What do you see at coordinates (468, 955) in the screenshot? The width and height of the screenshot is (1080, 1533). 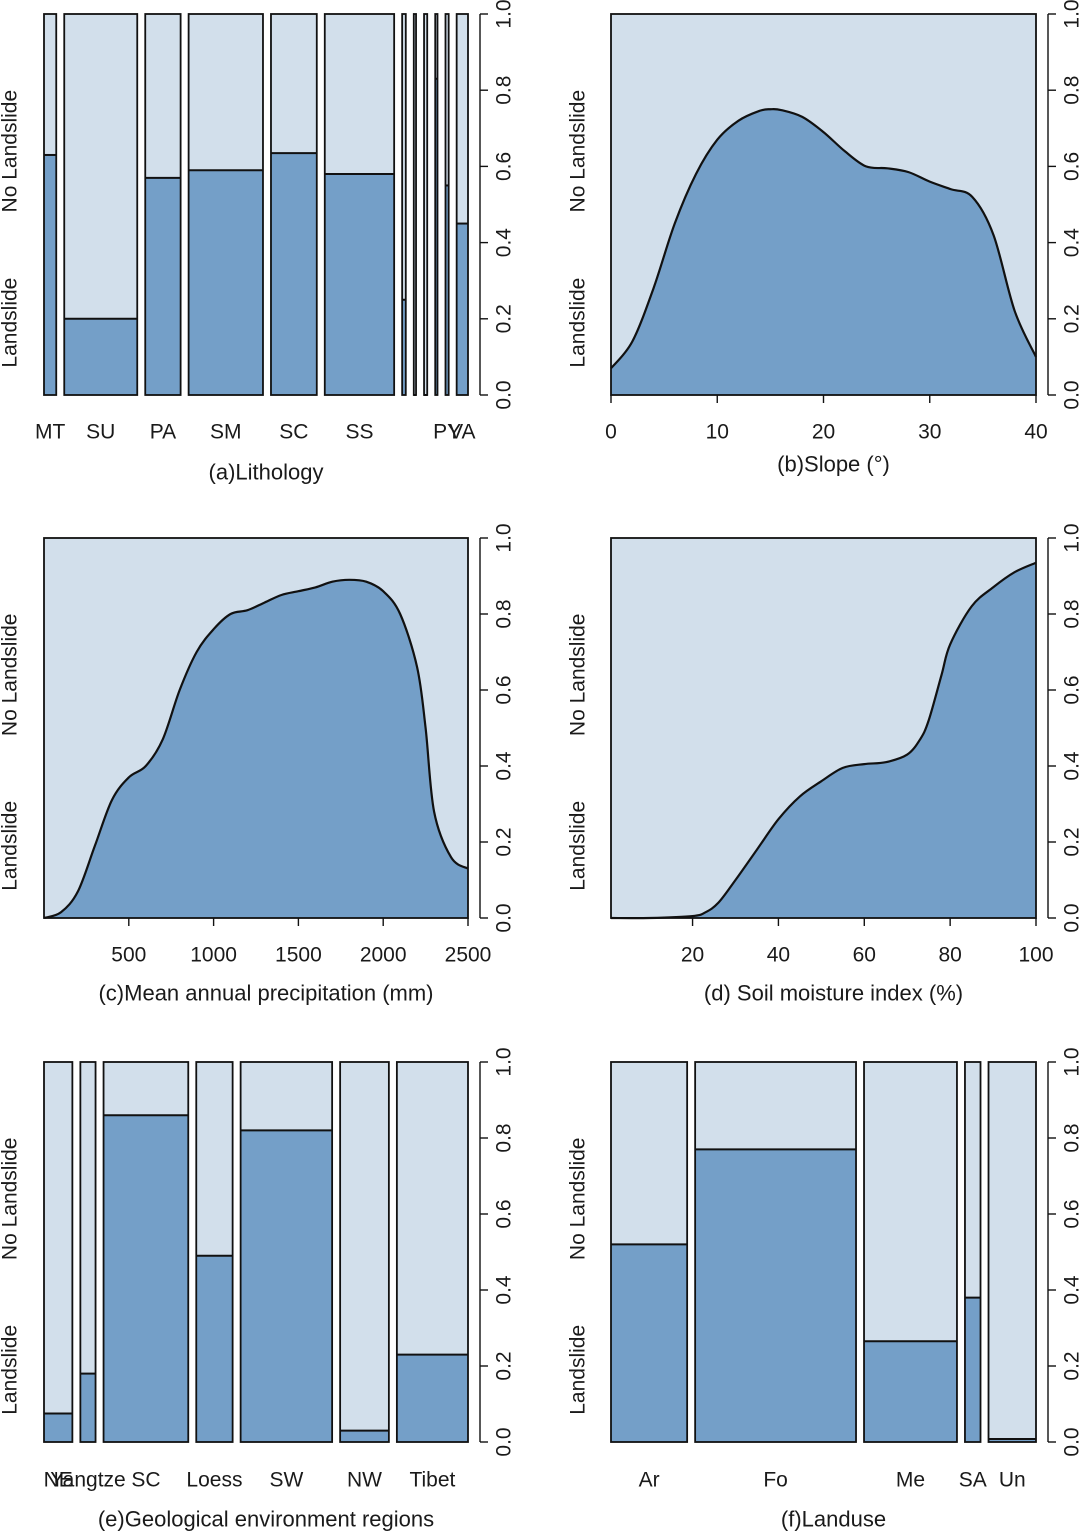 I see `x-tick-label: 2500` at bounding box center [468, 955].